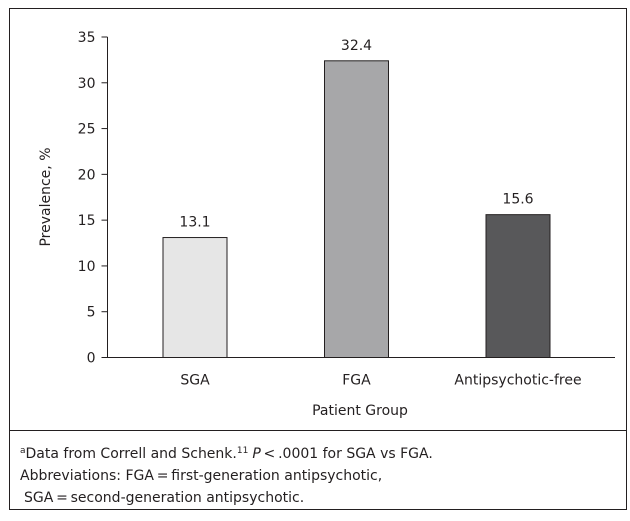 Image resolution: width=630 pixels, height=521 pixels. What do you see at coordinates (242, 451) in the screenshot?
I see `footnote-ref: 11` at bounding box center [242, 451].